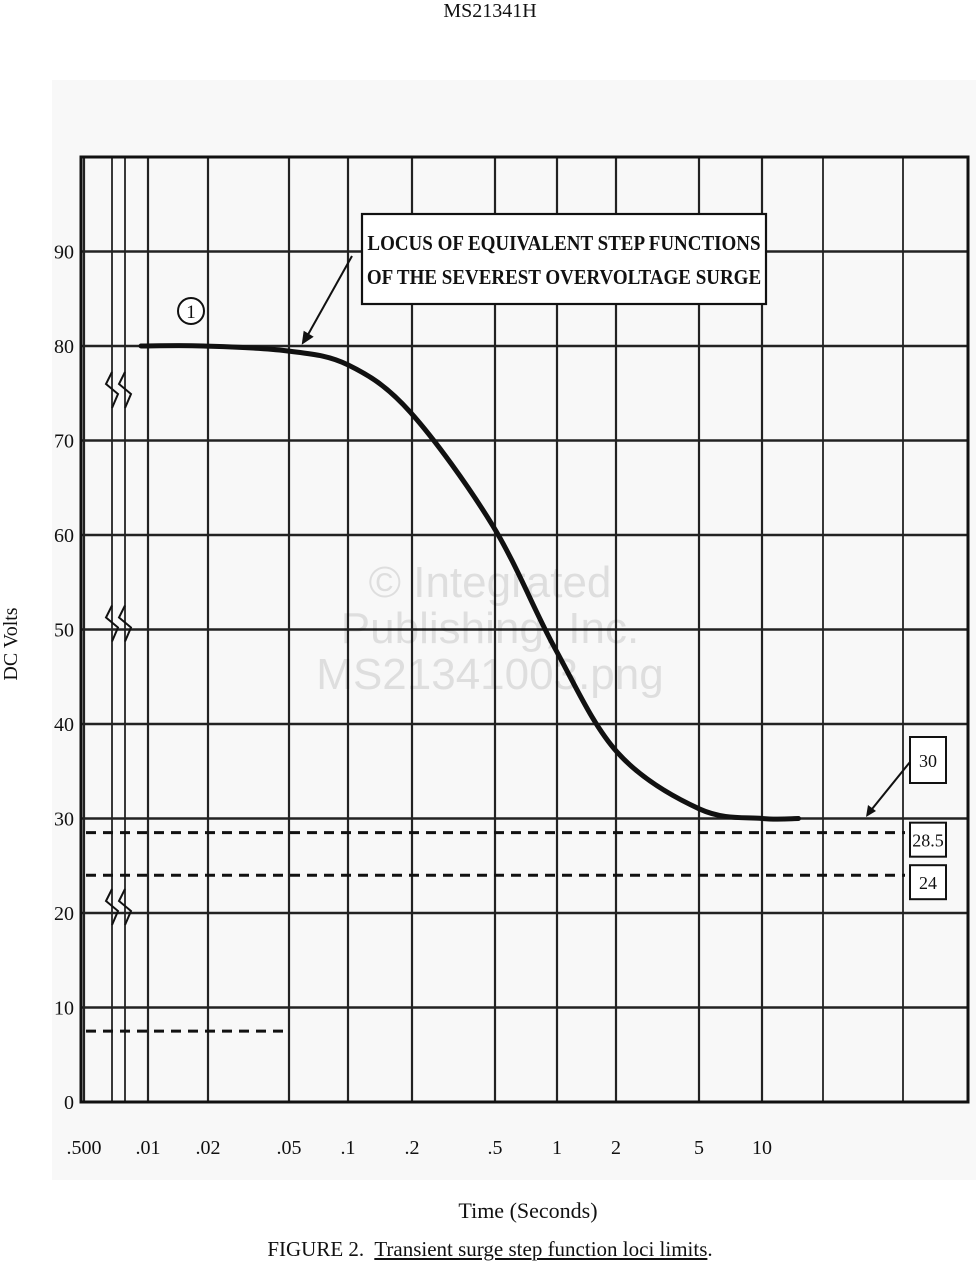 The height and width of the screenshot is (1264, 980). Describe the element at coordinates (84, 1148) in the screenshot. I see `x-tick-label: .500` at that location.